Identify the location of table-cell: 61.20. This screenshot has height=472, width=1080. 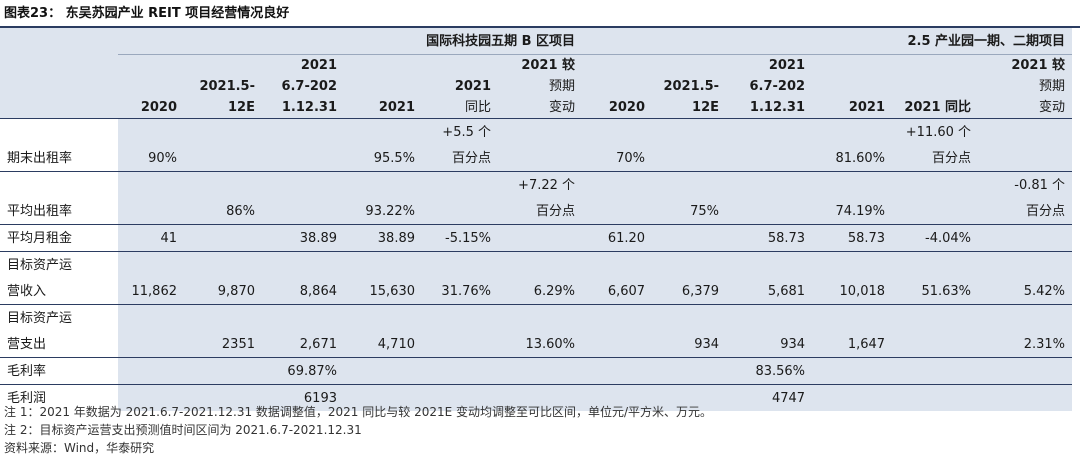
(617, 238).